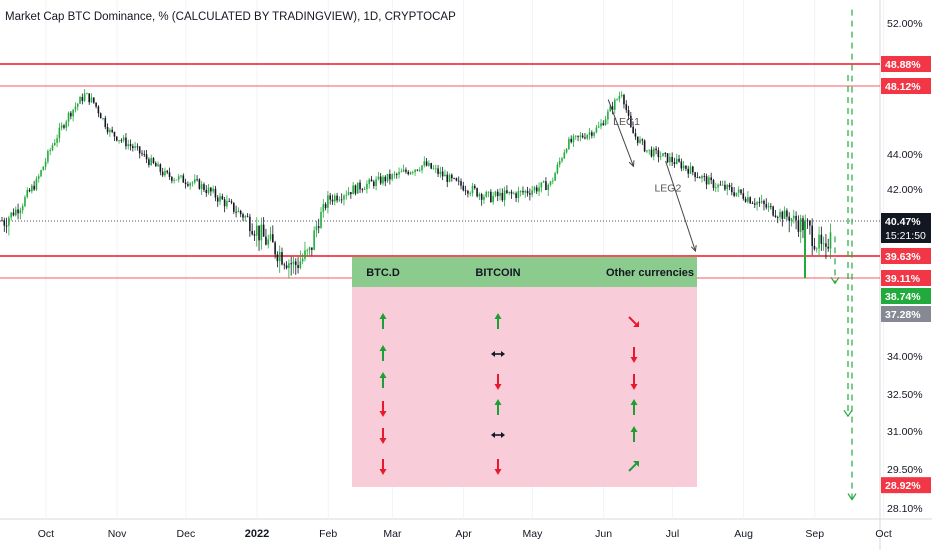 The image size is (932, 550). Describe the element at coordinates (906, 485) in the screenshot. I see `price-tag` at that location.